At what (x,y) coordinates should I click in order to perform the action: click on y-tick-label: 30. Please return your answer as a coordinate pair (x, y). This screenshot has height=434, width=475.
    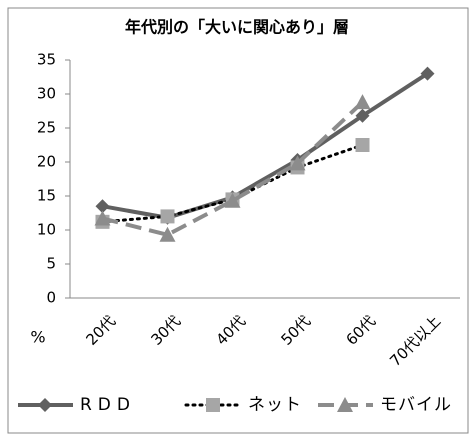
    Looking at the image, I should click on (46, 94).